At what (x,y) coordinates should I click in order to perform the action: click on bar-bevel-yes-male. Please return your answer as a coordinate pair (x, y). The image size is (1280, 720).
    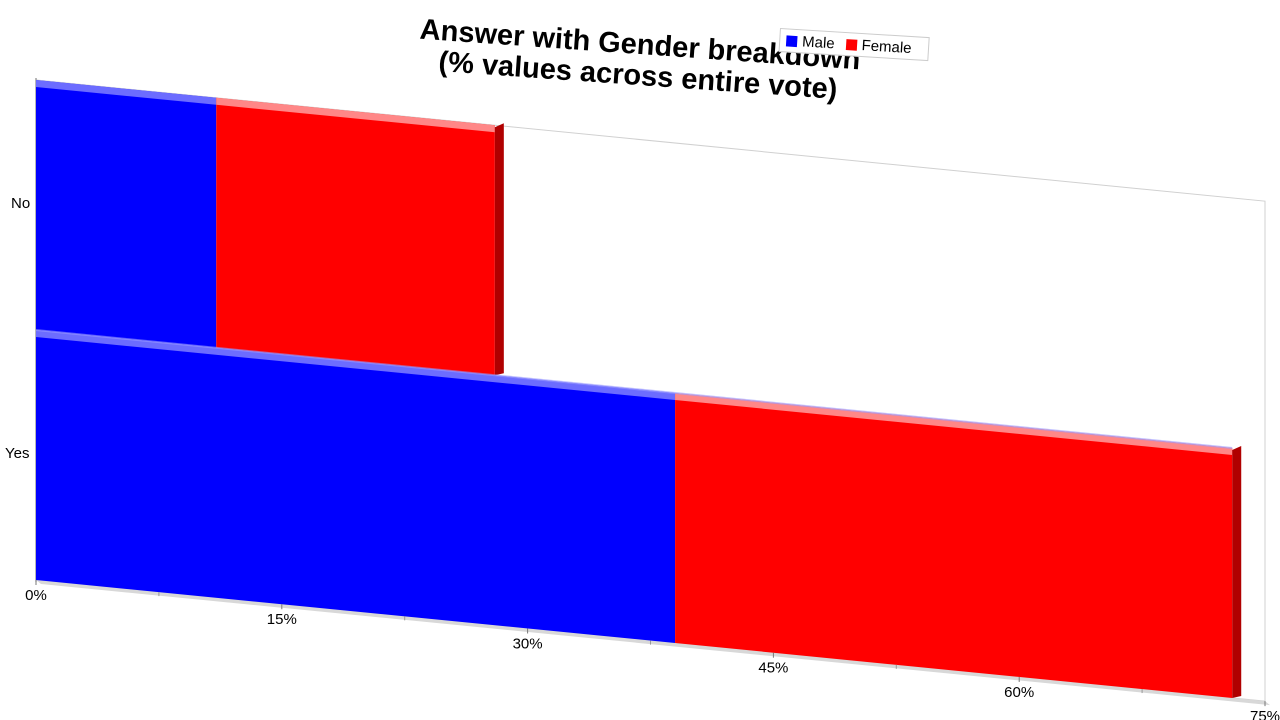
    Looking at the image, I should click on (356, 365).